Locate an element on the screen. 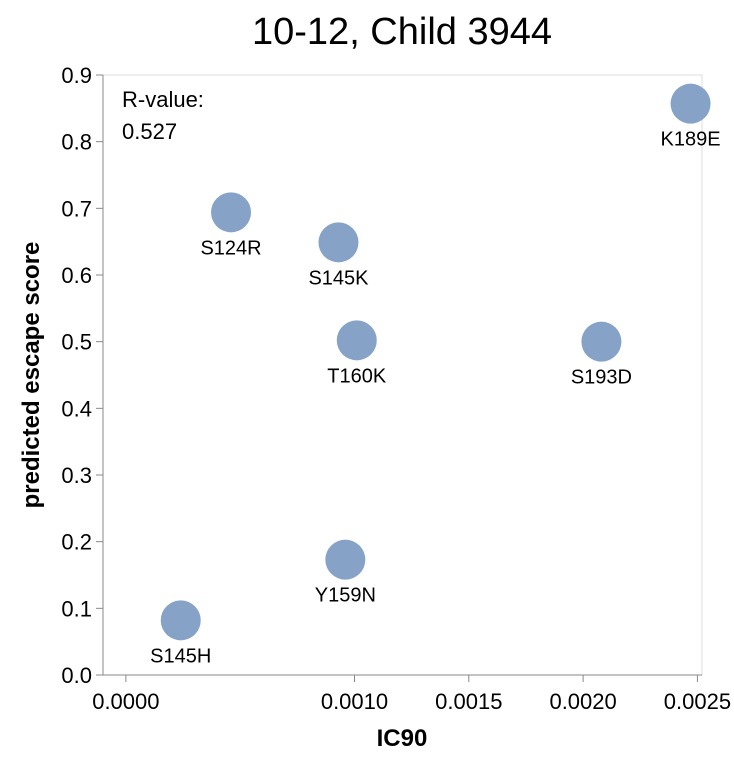 Image resolution: width=734 pixels, height=764 pixels. y-axis-ticks: 0.0 0.1 0.2 0.3 0.4 0.5 0.6 0.7 0.8 0.9 is located at coordinates (82, 375).